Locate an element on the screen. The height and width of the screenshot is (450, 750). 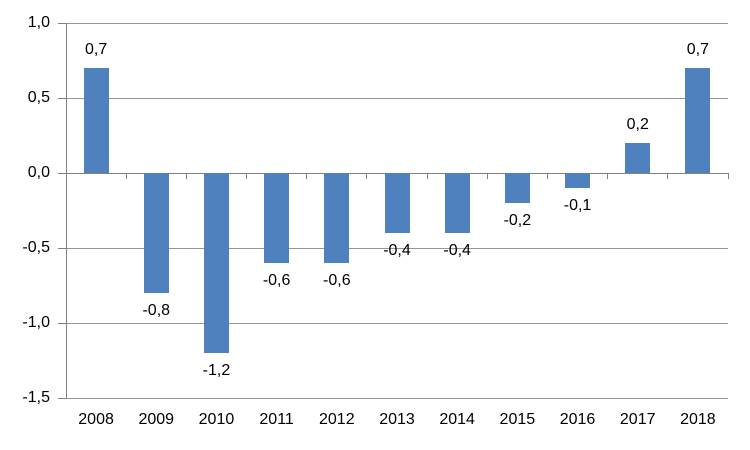
bar-2014 is located at coordinates (457, 203).